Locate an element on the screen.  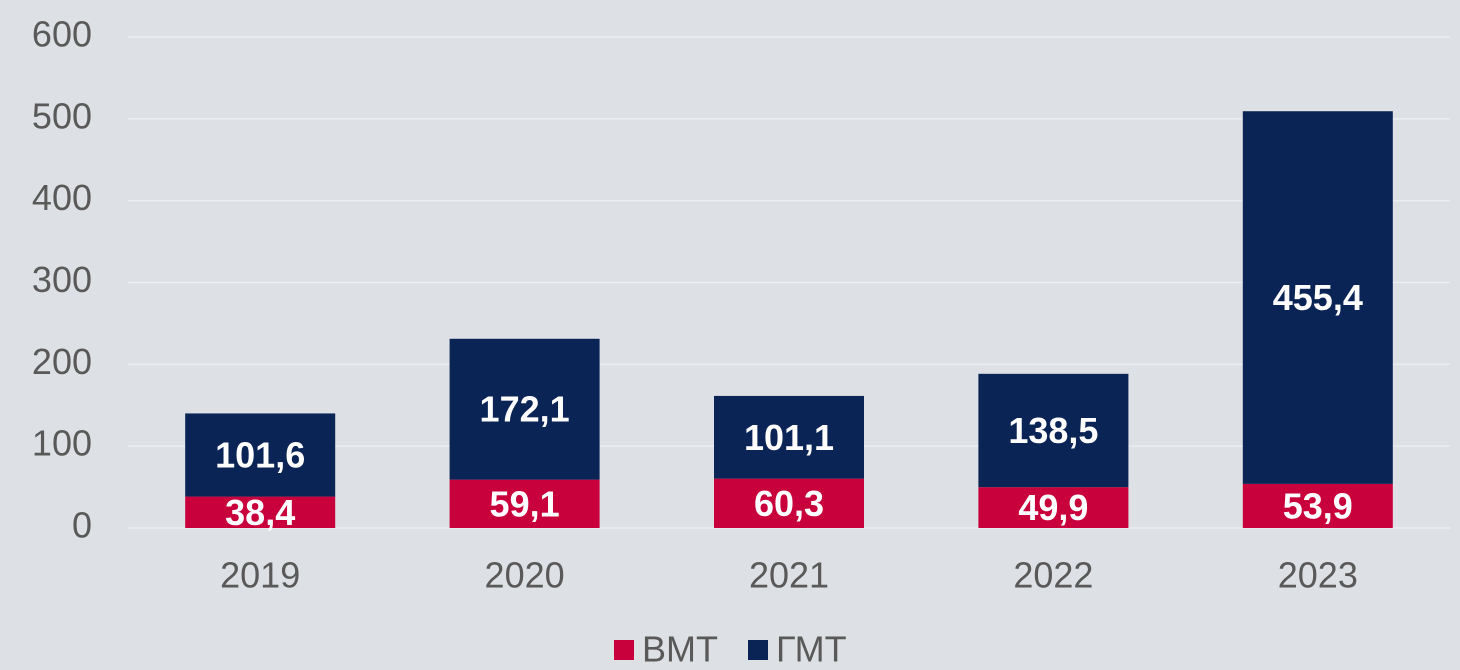
y-tick-label: 500 is located at coordinates (62, 115).